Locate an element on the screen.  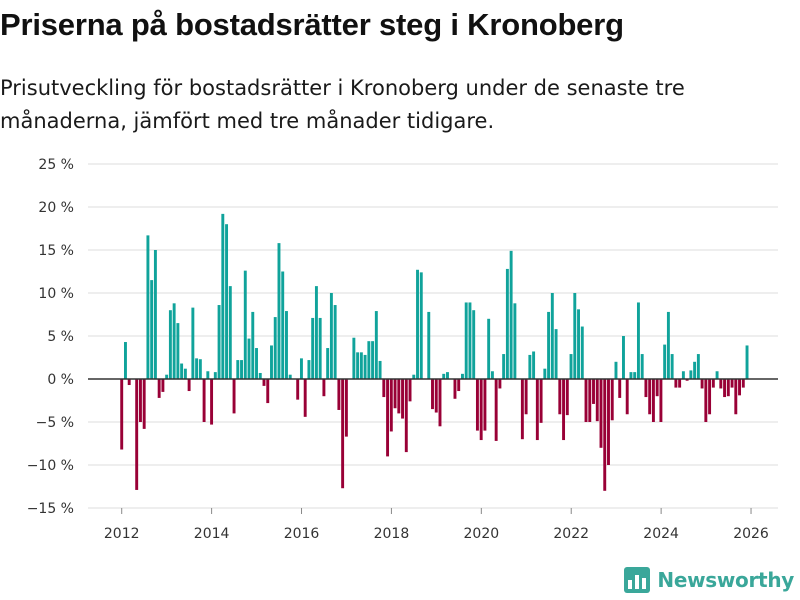
brand-name: Newsworthy is located at coordinates (725, 580).